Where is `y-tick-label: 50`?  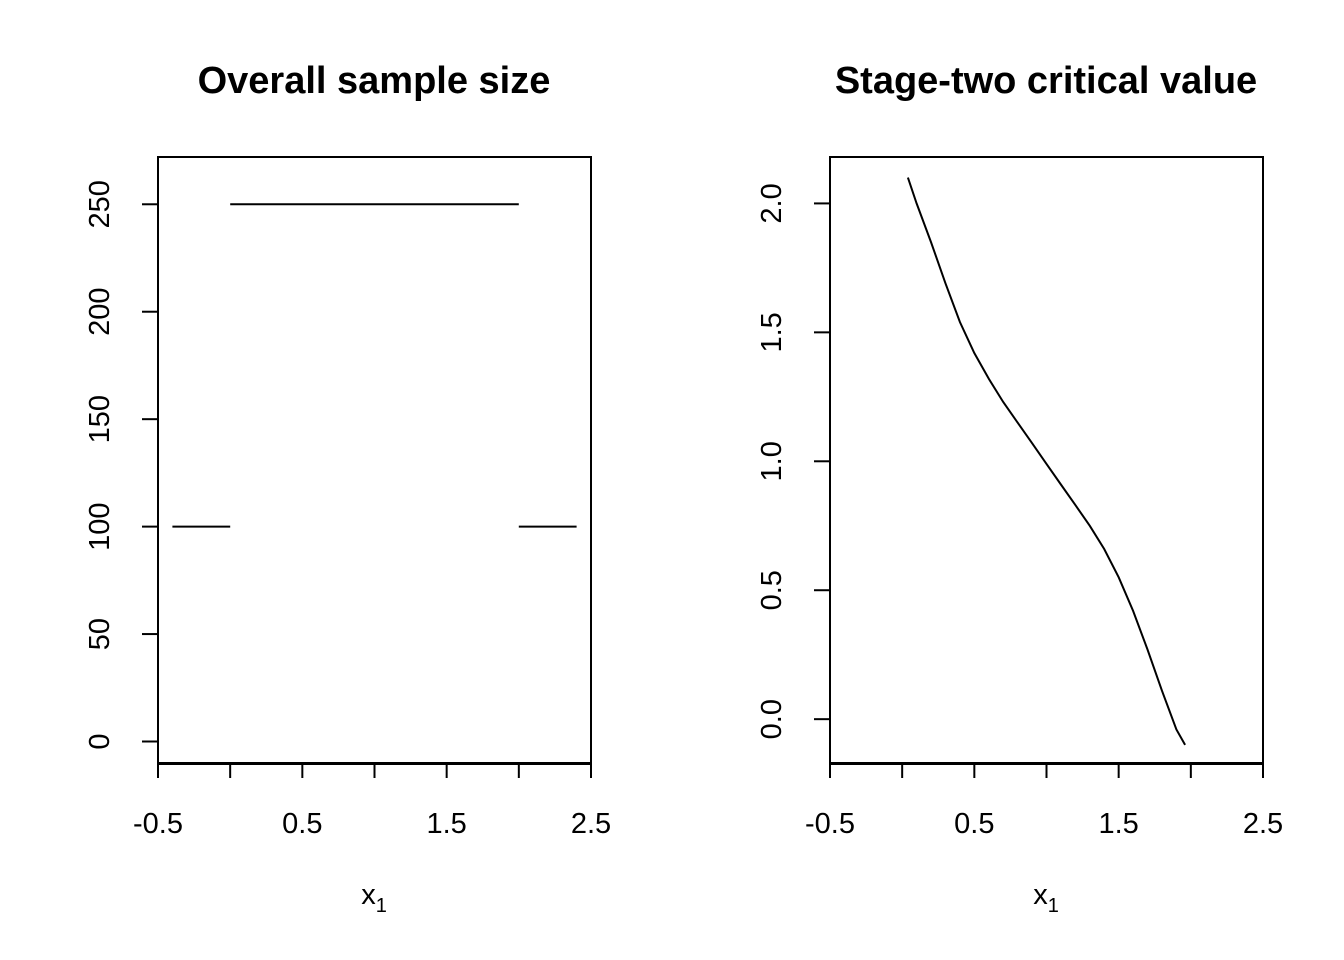 y-tick-label: 50 is located at coordinates (100, 634).